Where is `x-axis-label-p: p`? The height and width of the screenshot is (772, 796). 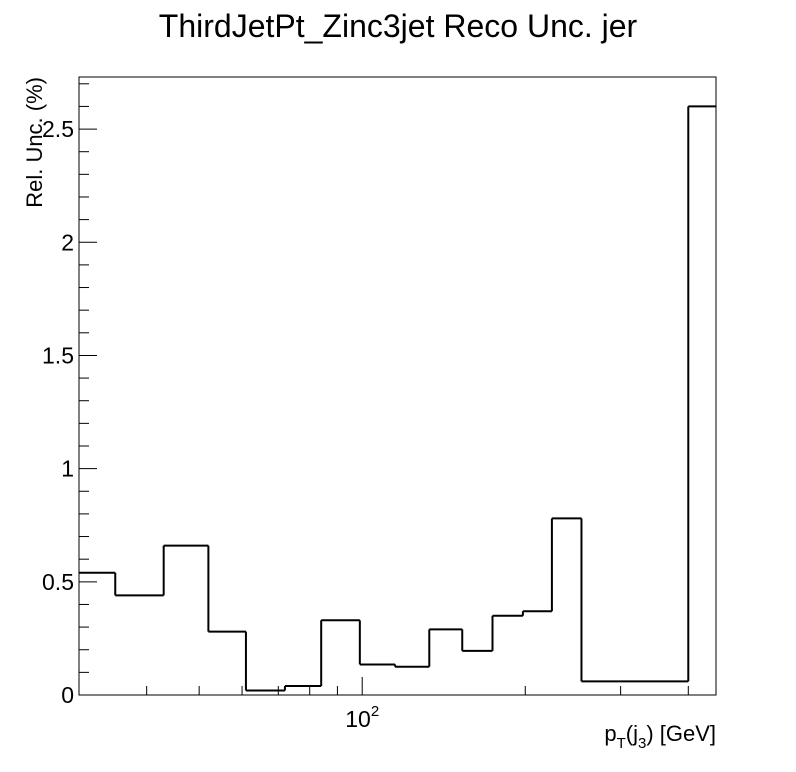
x-axis-label-p: p is located at coordinates (610, 733).